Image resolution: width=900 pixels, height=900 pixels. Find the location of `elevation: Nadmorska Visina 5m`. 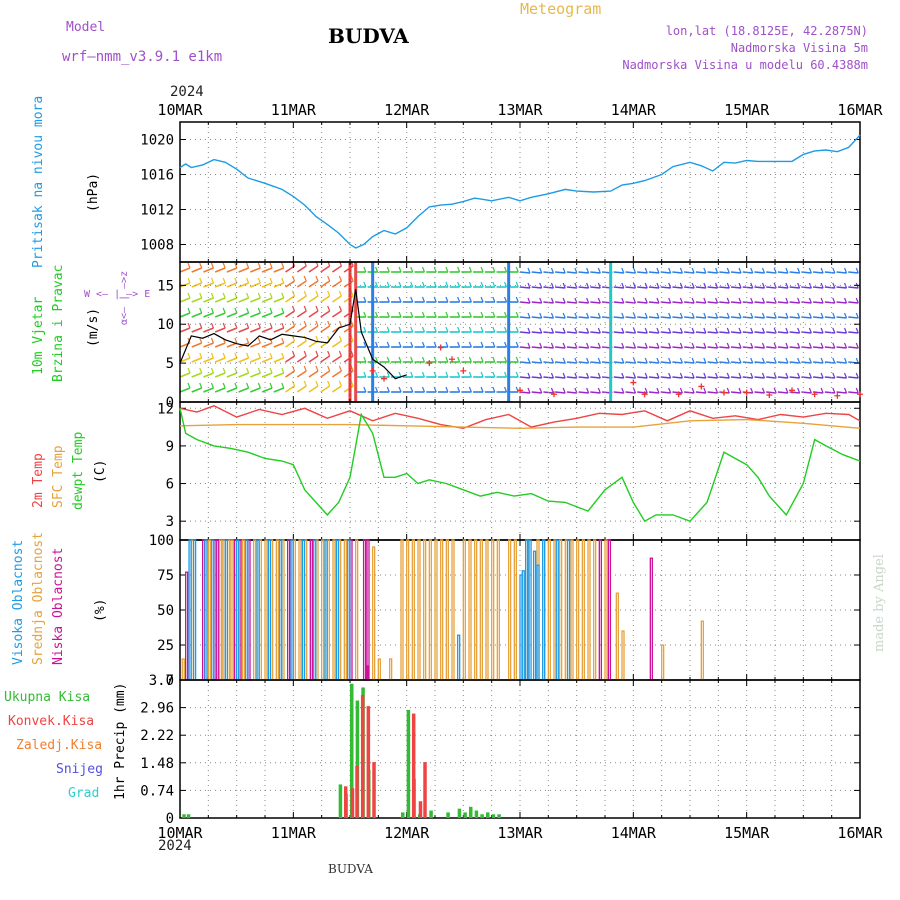

elevation: Nadmorska Visina 5m is located at coordinates (799, 48).